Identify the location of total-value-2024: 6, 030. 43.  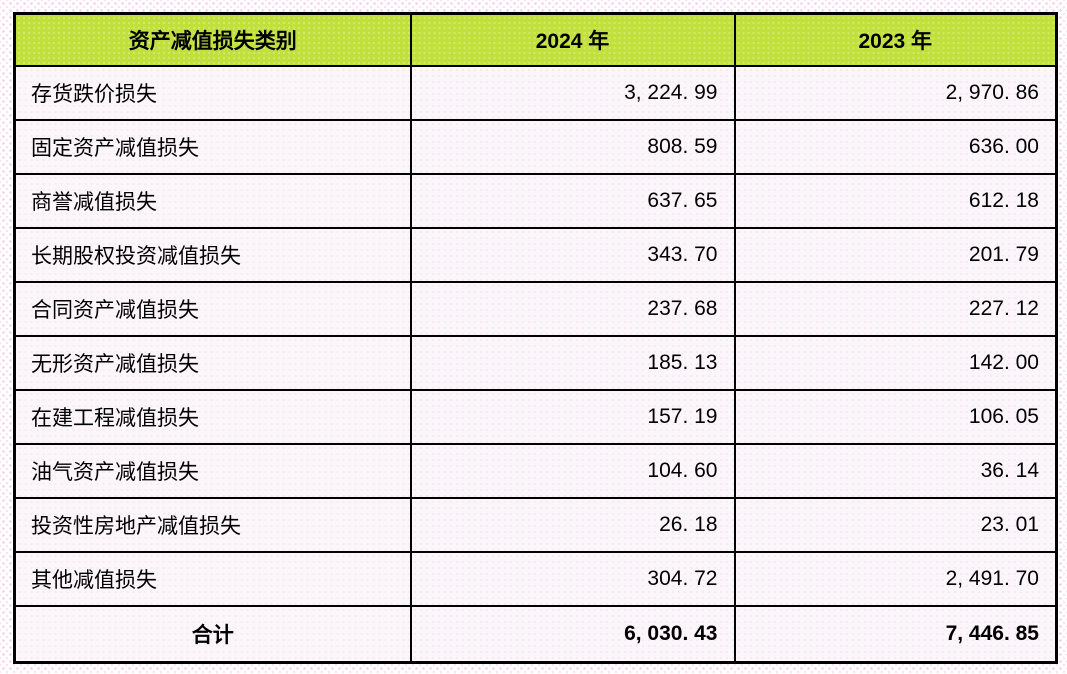
(572, 634).